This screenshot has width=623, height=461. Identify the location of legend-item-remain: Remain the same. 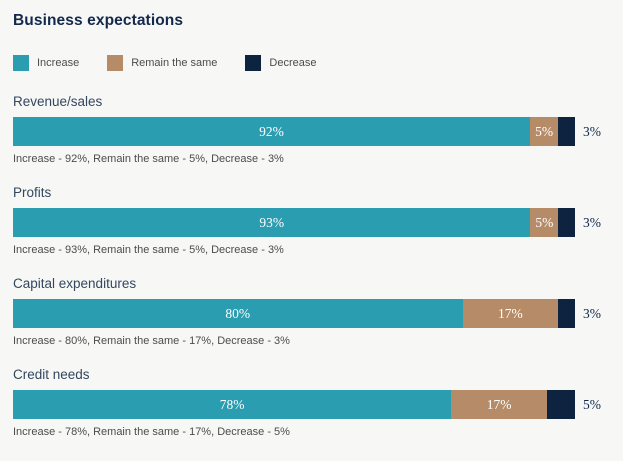
(162, 63).